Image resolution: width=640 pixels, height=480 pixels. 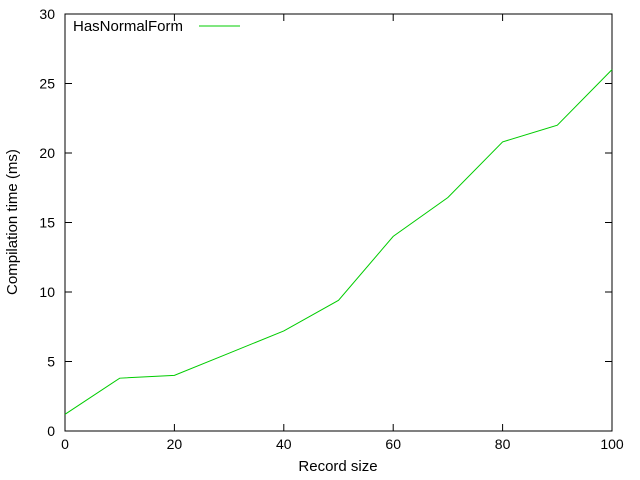 I want to click on y-tick-label: 5, so click(x=51, y=362).